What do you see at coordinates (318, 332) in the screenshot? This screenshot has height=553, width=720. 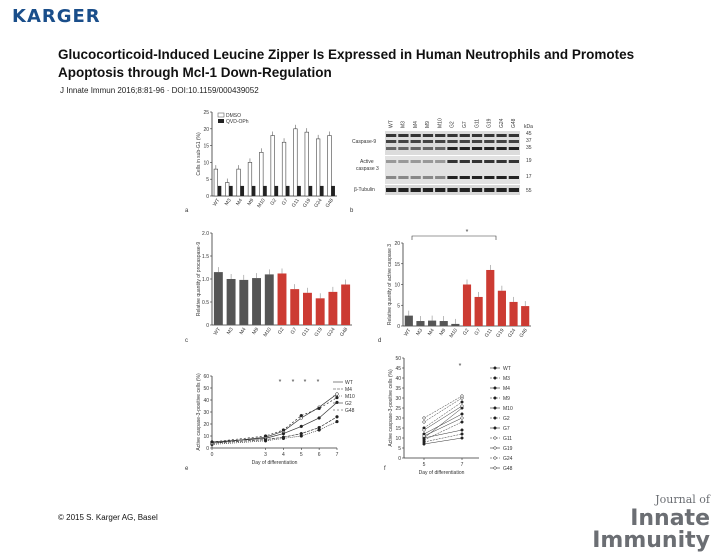 I see `x-tick-label: G19` at bounding box center [318, 332].